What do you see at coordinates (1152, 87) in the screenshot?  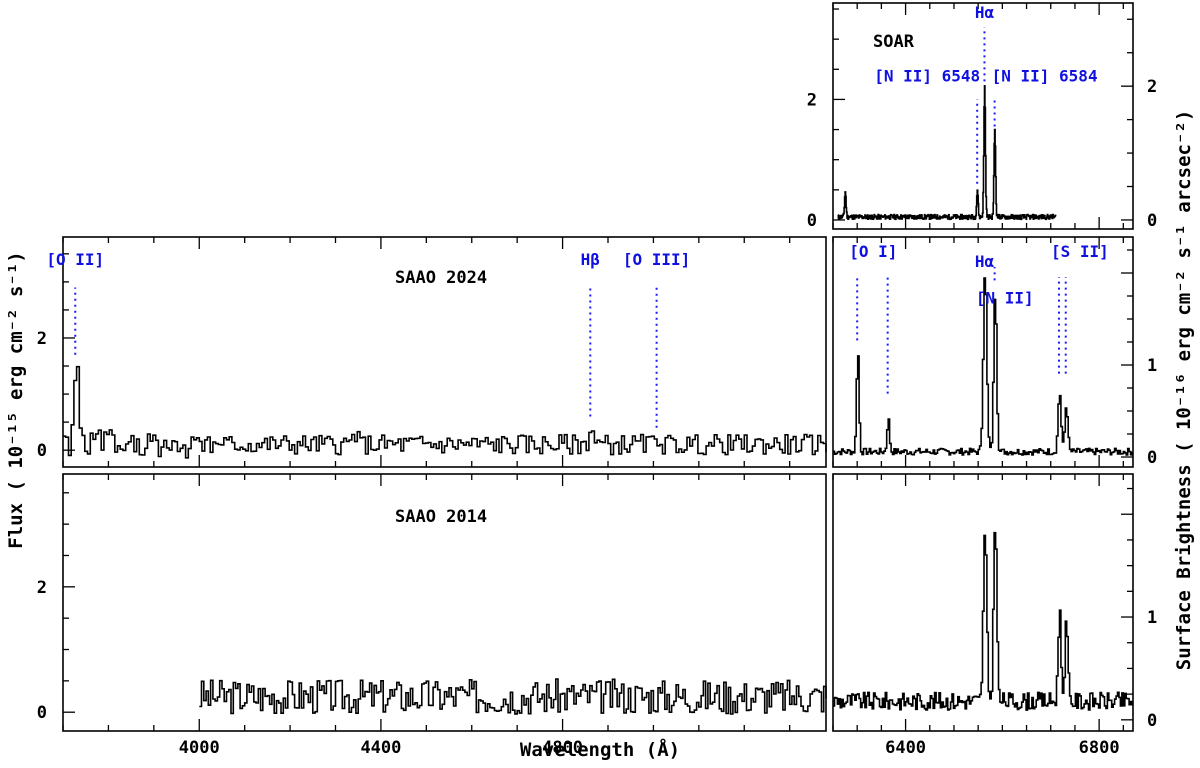 I see `y-tick-label-right: 2` at bounding box center [1152, 87].